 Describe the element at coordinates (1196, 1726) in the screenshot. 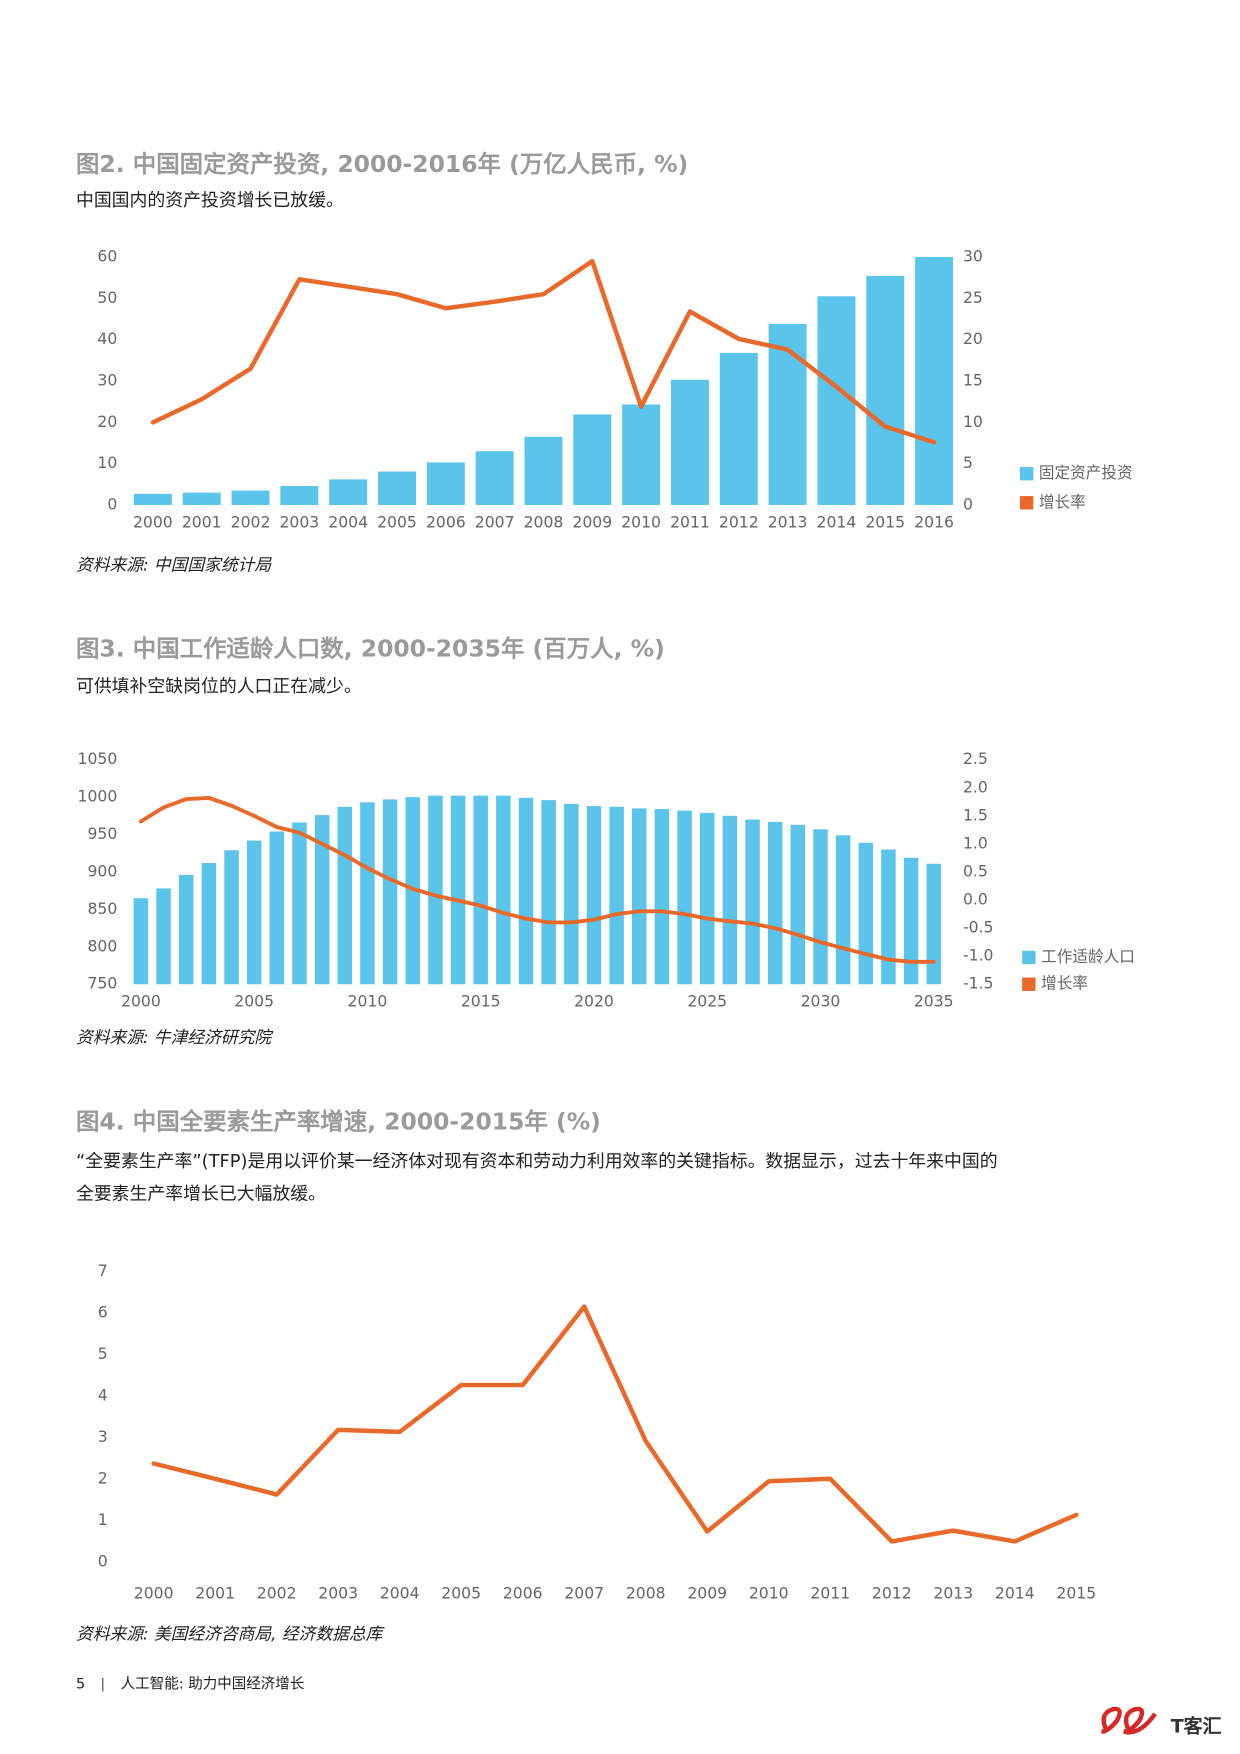

I see `logo-text: T客汇` at that location.